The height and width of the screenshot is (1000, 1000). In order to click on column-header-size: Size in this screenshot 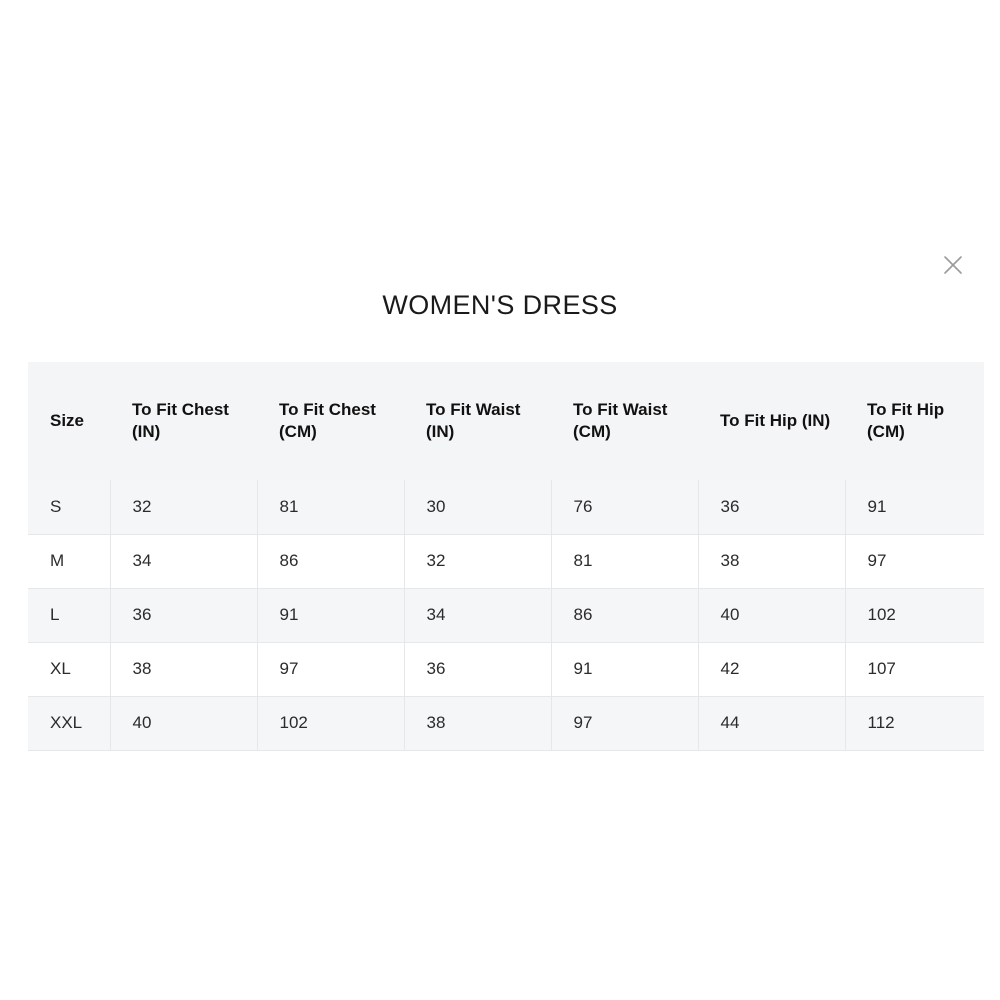, I will do `click(67, 420)`.